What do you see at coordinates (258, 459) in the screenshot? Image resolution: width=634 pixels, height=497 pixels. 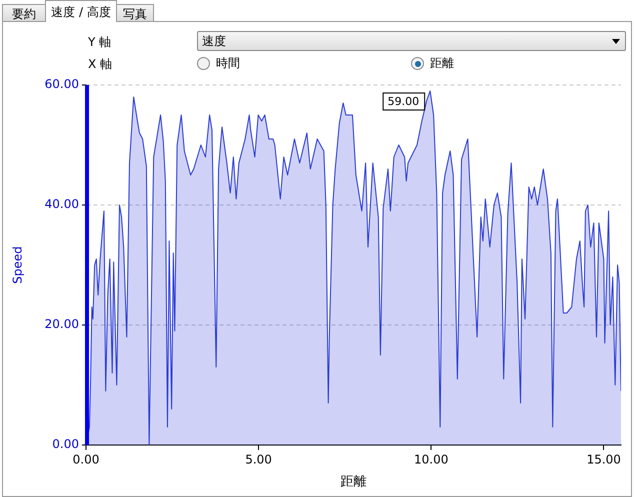 I see `x-tick-label: 5.00` at bounding box center [258, 459].